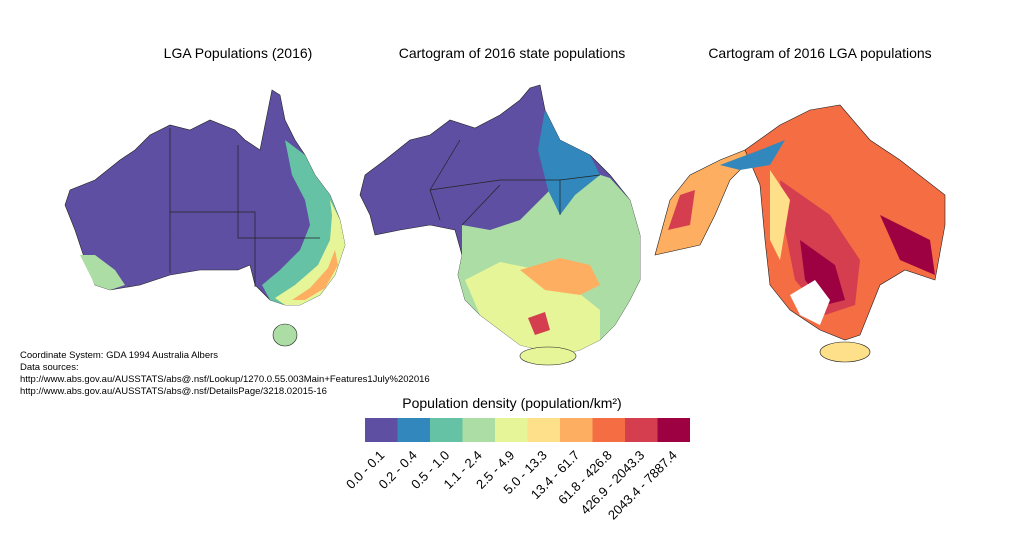 The height and width of the screenshot is (549, 1024). Describe the element at coordinates (511, 403) in the screenshot. I see `legend-title: Population density (population/km²)` at that location.